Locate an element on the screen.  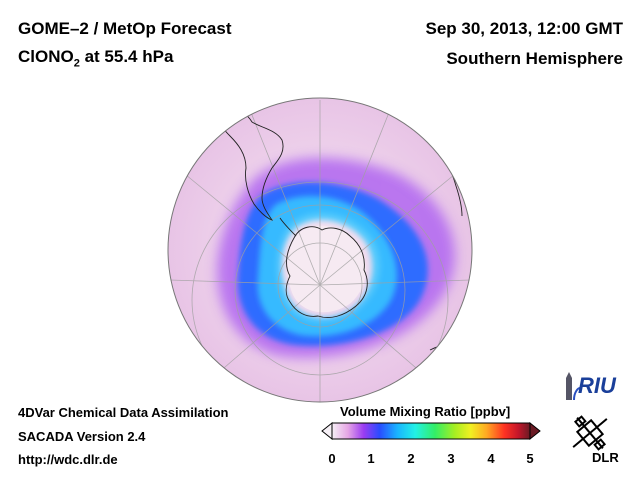
species-subscript: 2 is located at coordinates (76, 63).